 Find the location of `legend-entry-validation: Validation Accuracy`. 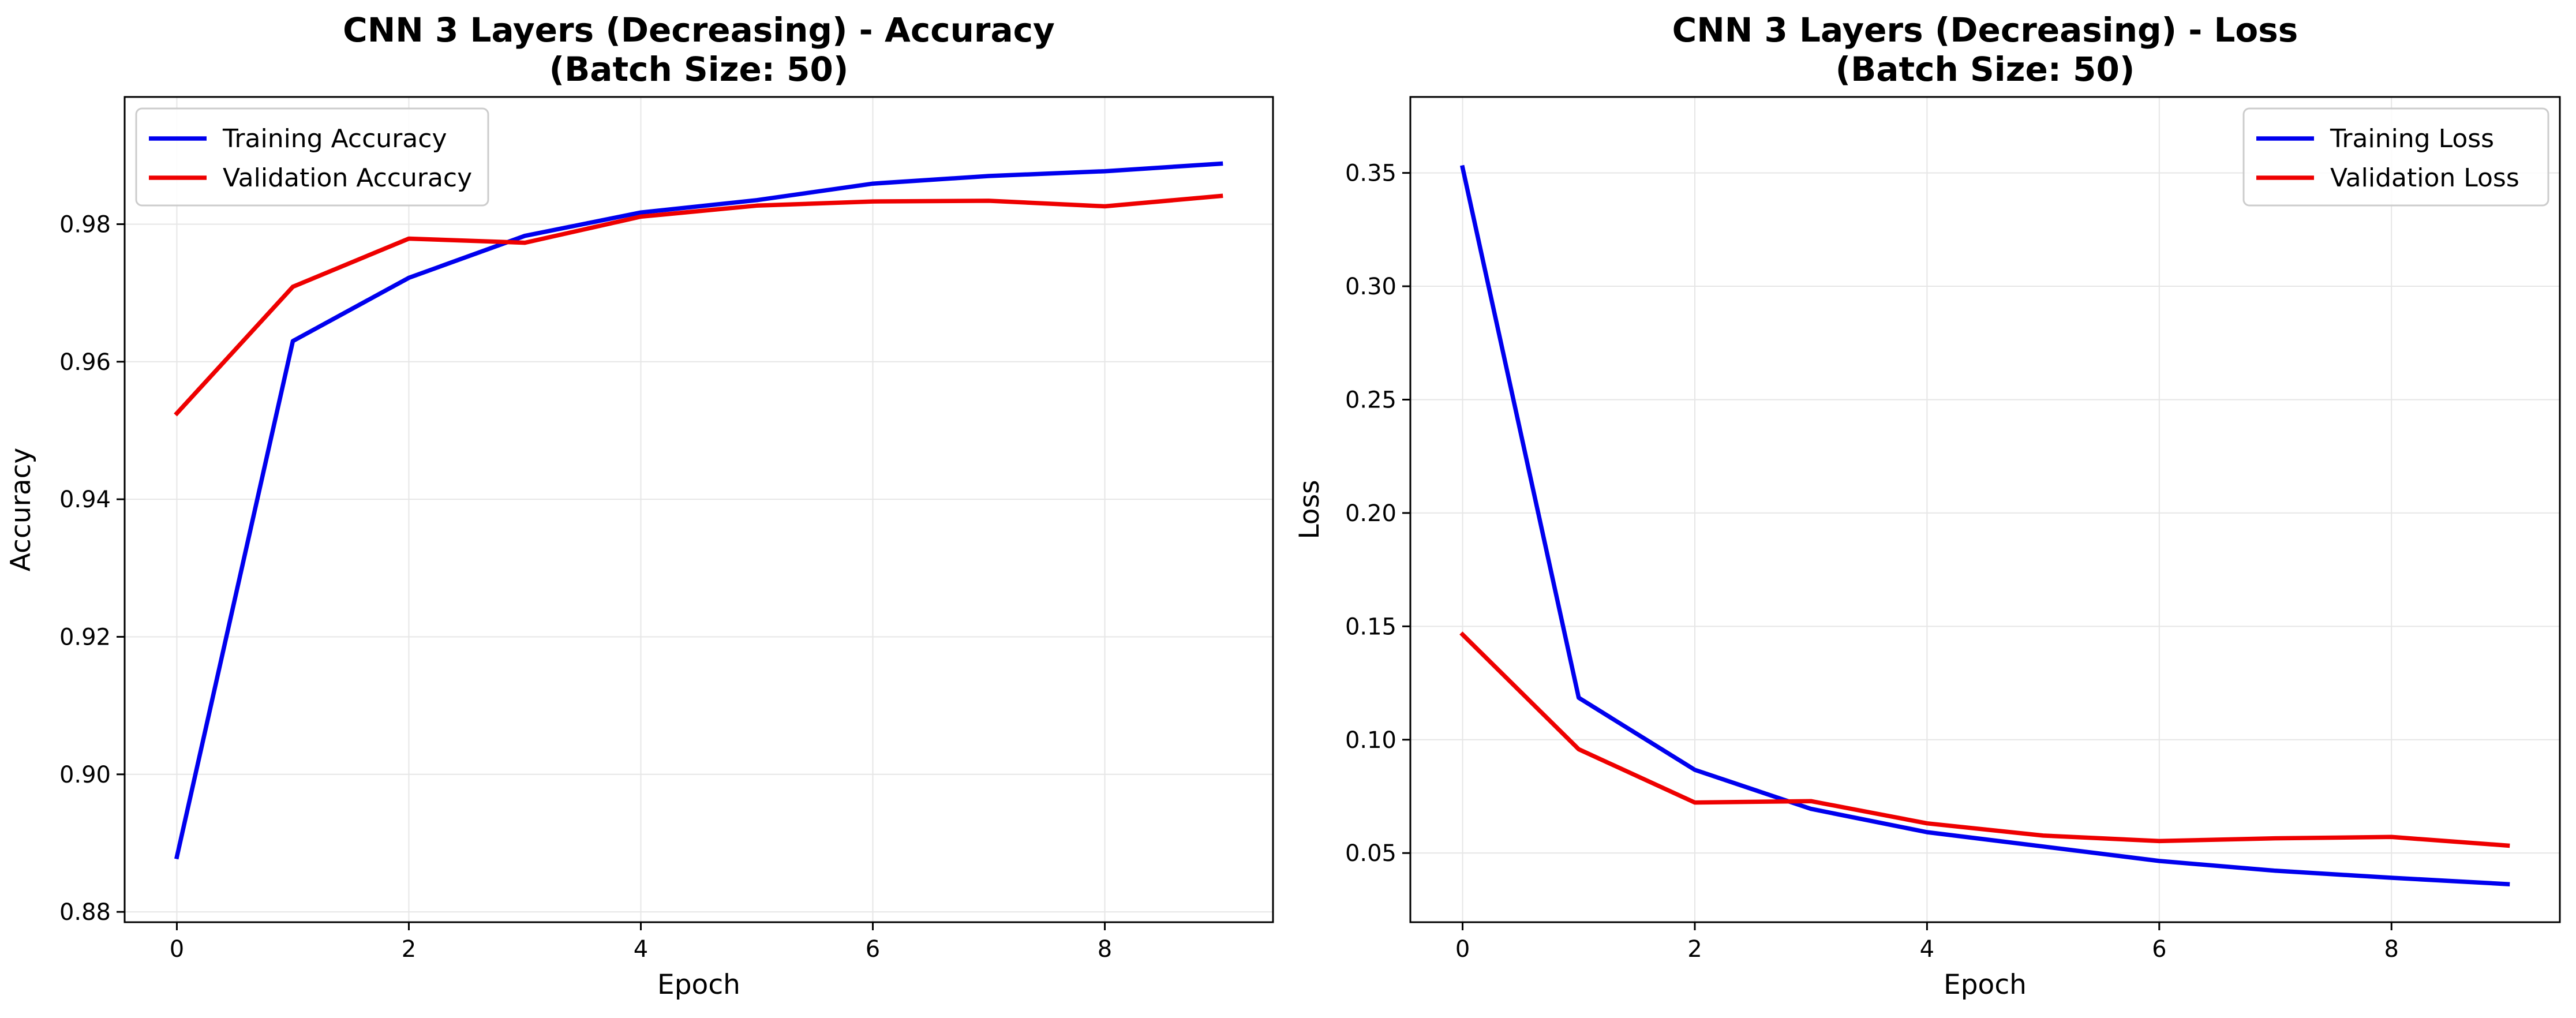

legend-entry-validation: Validation Accuracy is located at coordinates (347, 178).